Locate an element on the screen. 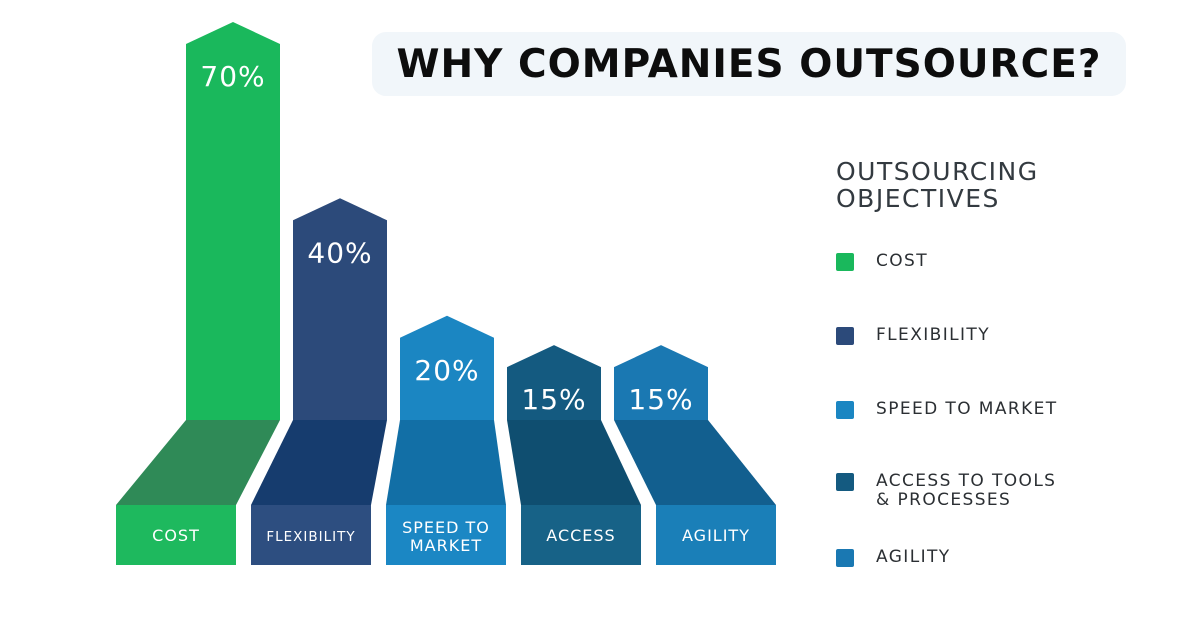 This screenshot has height=628, width=1200. category-label-line: SPEED TO is located at coordinates (446, 527).